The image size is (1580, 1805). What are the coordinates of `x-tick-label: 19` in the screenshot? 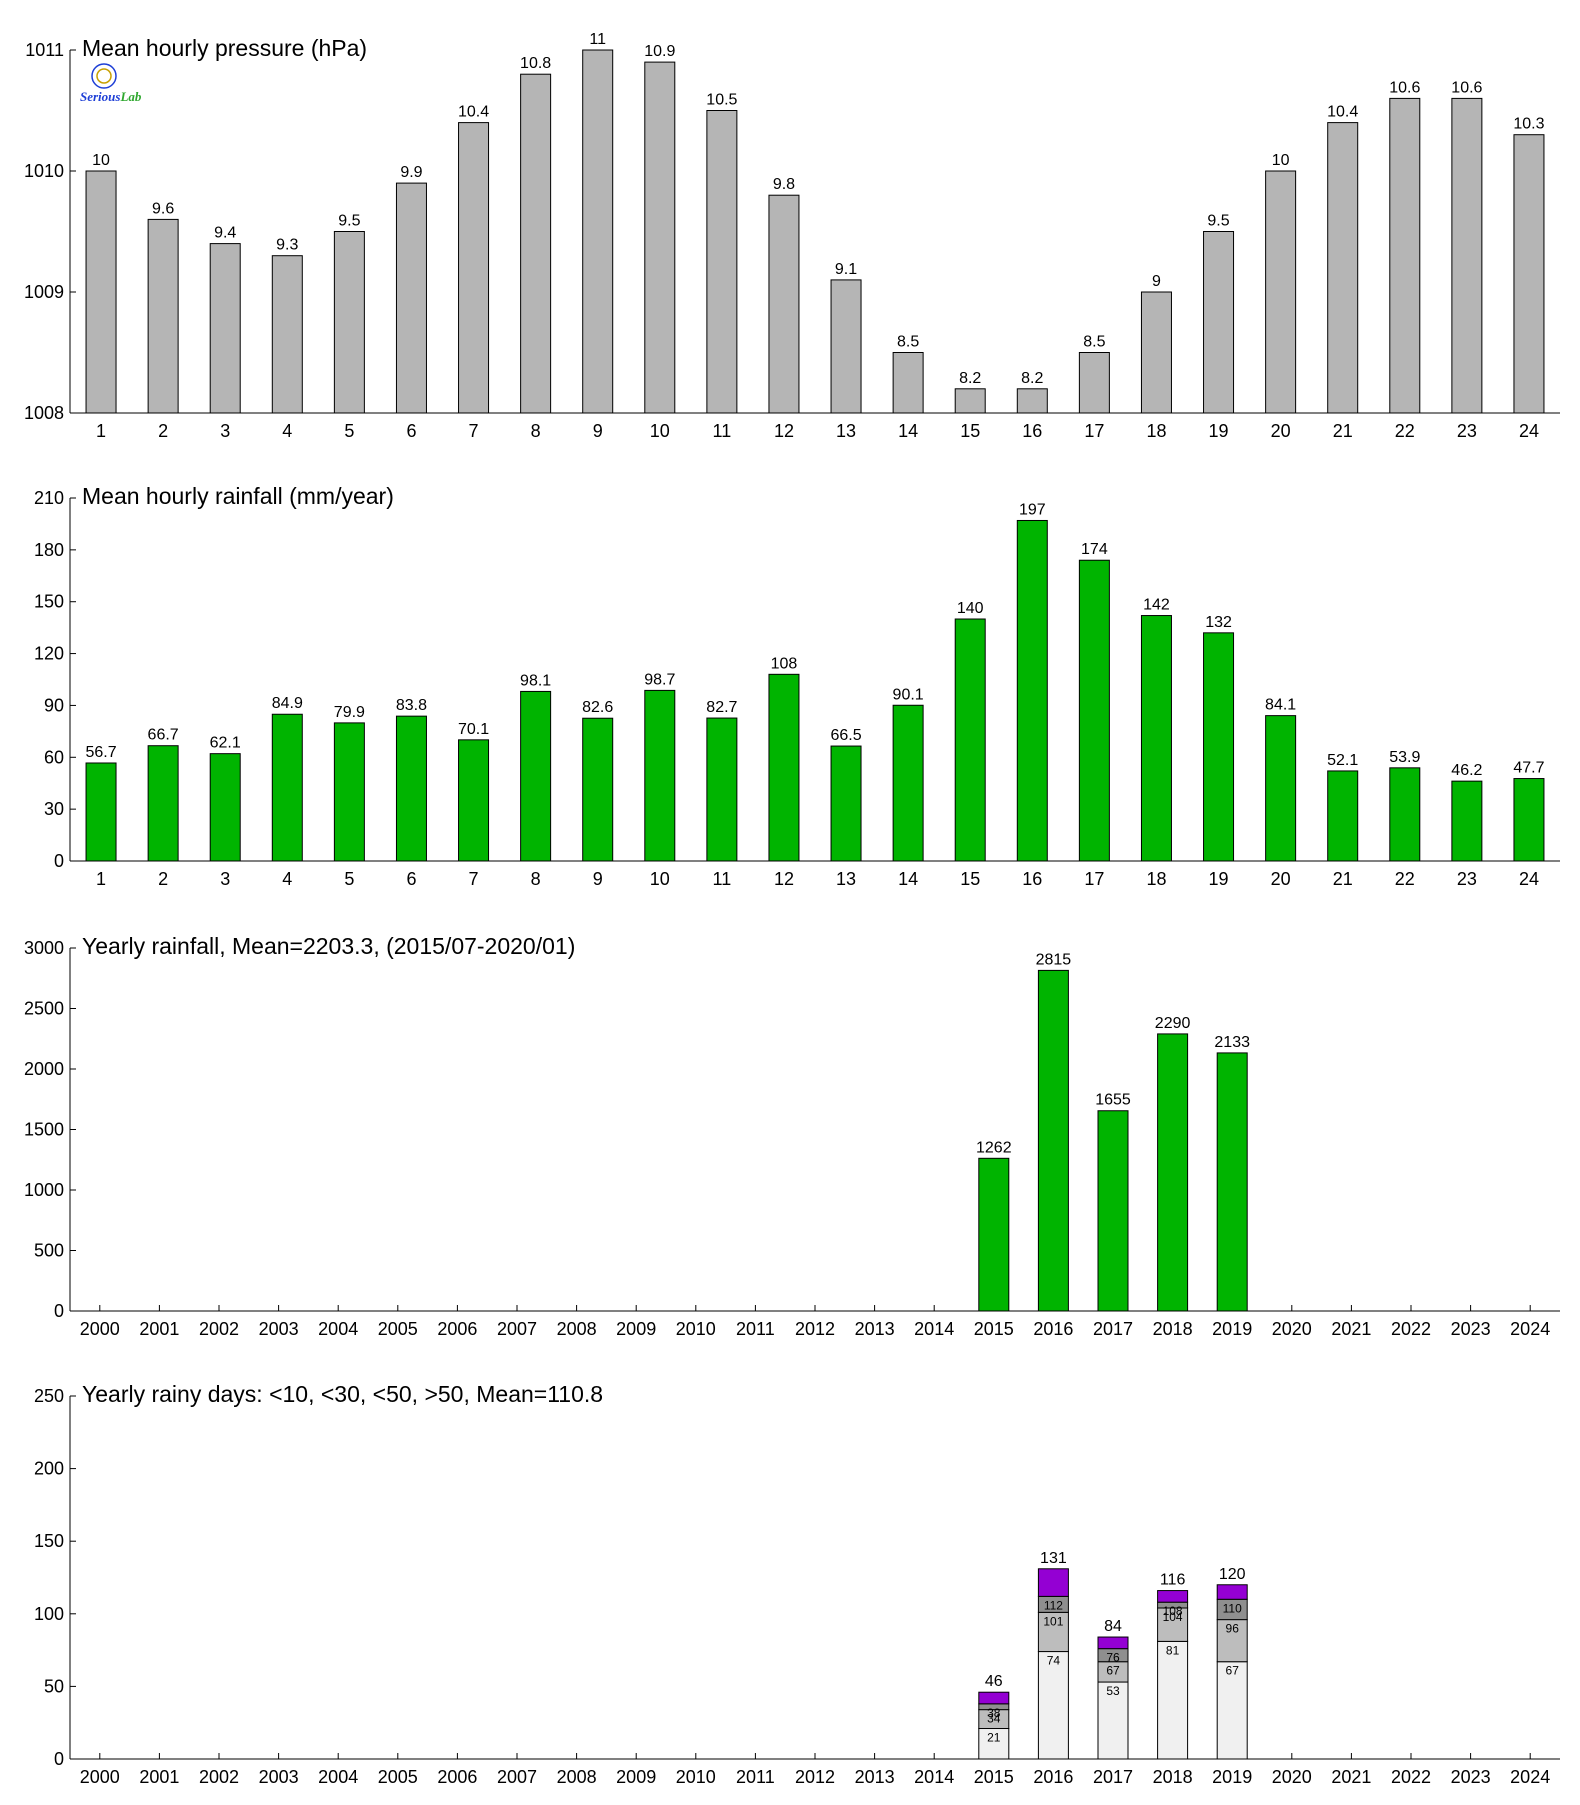 It's located at (1219, 879).